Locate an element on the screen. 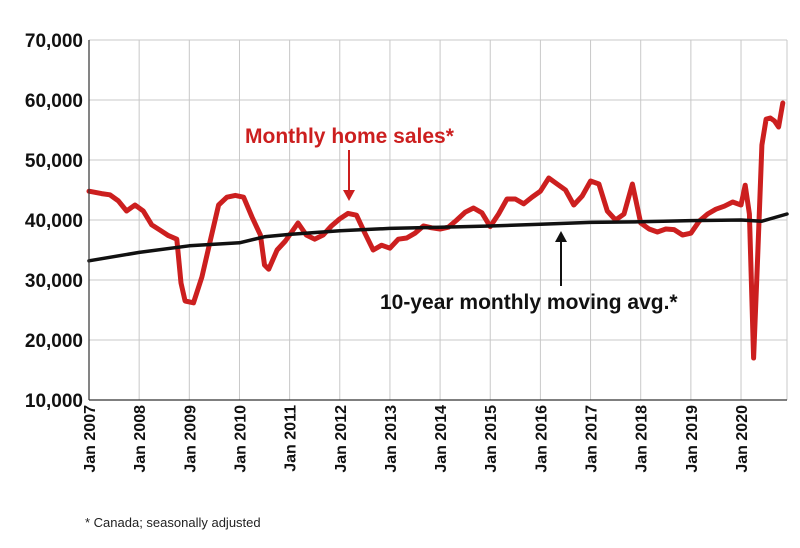 This screenshot has width=800, height=548. y-tick-label: 40,000 is located at coordinates (54, 221).